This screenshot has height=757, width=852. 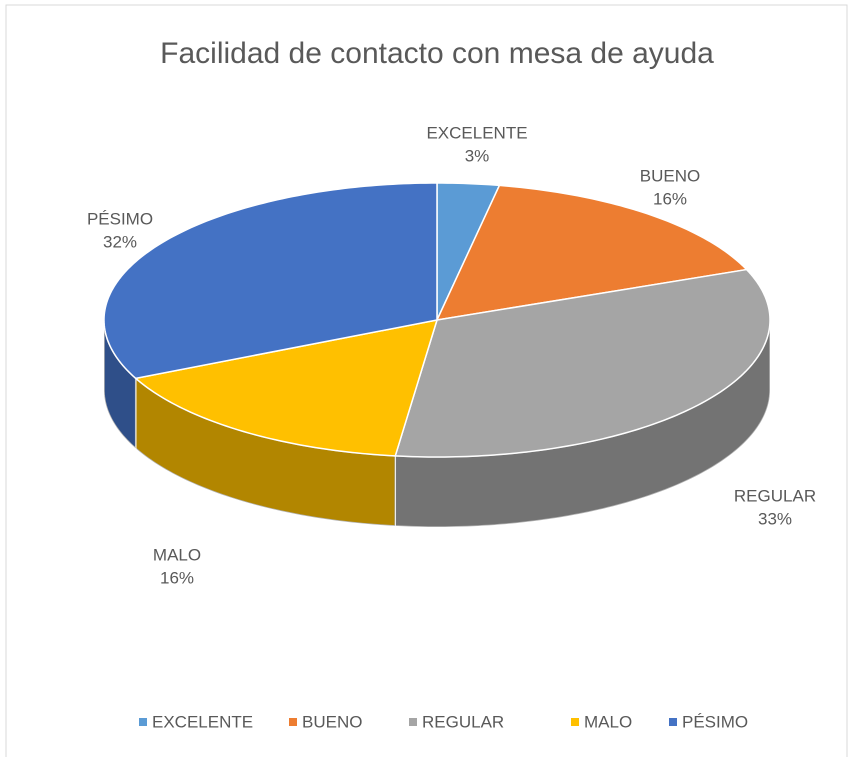 I want to click on legend-label: BUENO, so click(x=332, y=721).